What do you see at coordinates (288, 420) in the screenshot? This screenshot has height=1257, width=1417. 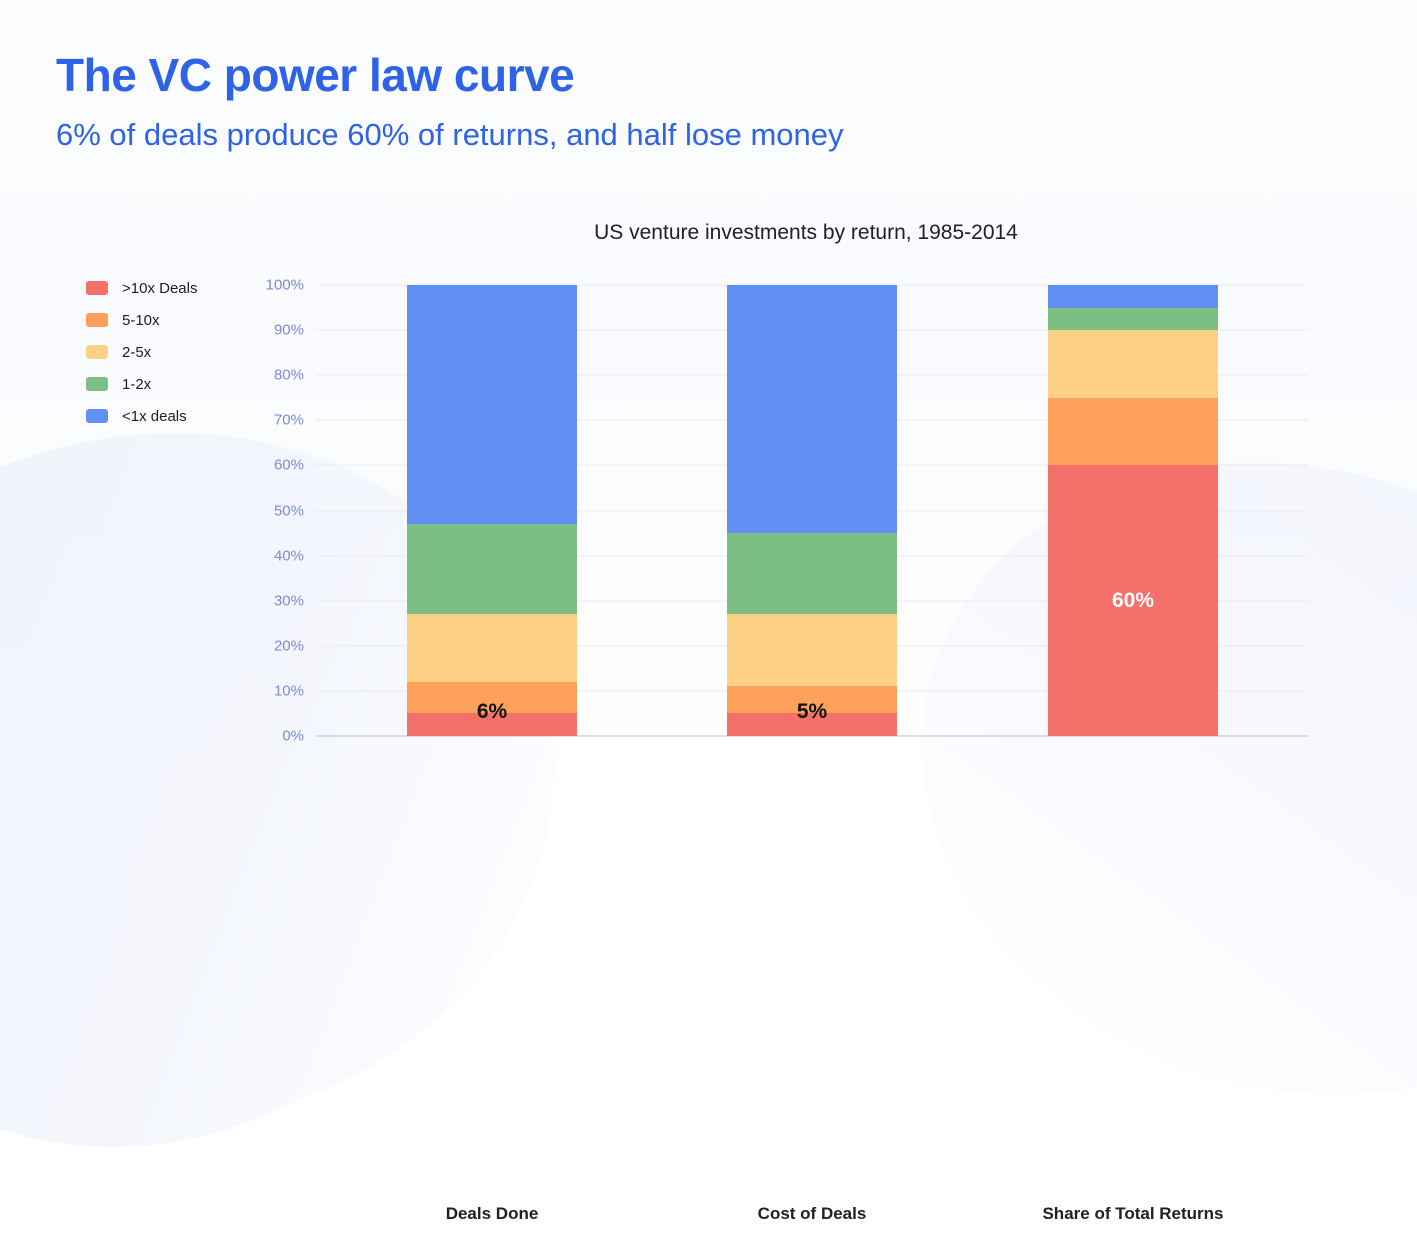 I see `y-axis-tick-label: 70%` at bounding box center [288, 420].